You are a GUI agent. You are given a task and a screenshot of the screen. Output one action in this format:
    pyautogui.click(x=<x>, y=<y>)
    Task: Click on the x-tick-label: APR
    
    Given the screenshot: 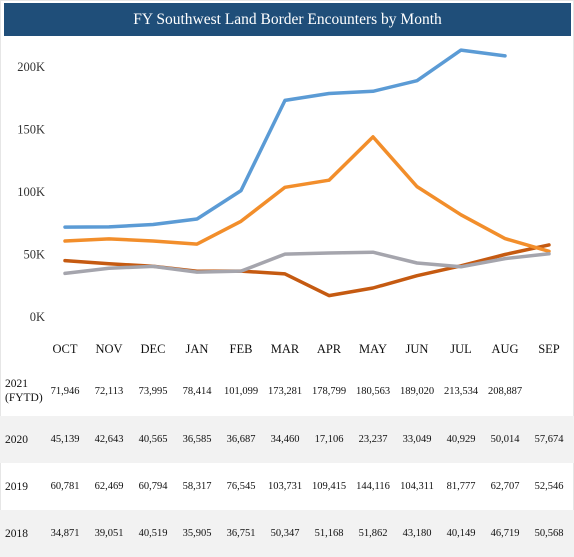 What is the action you would take?
    pyautogui.click(x=329, y=349)
    